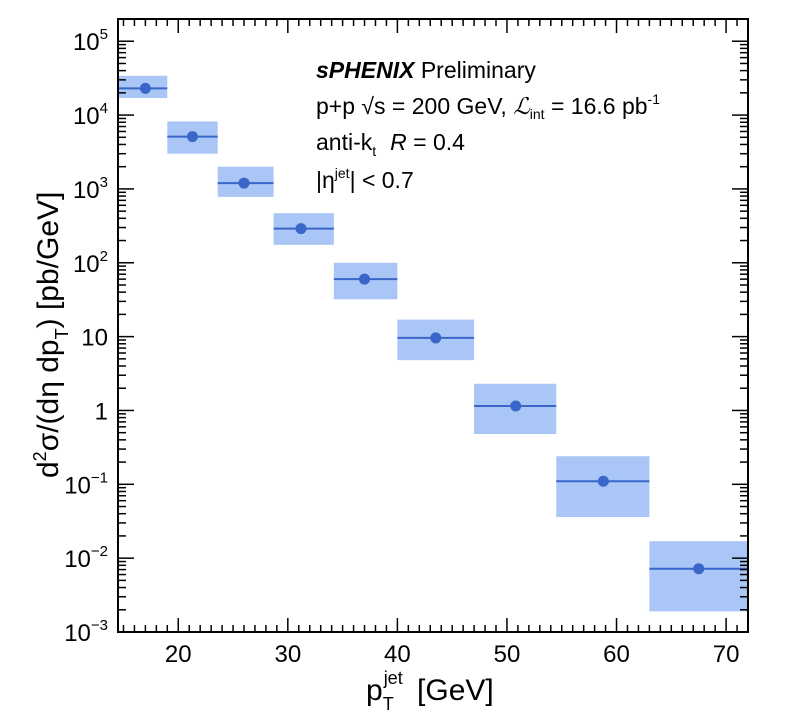 The image size is (787, 718). I want to click on y-tick-label-4: 10, so click(94, 338).